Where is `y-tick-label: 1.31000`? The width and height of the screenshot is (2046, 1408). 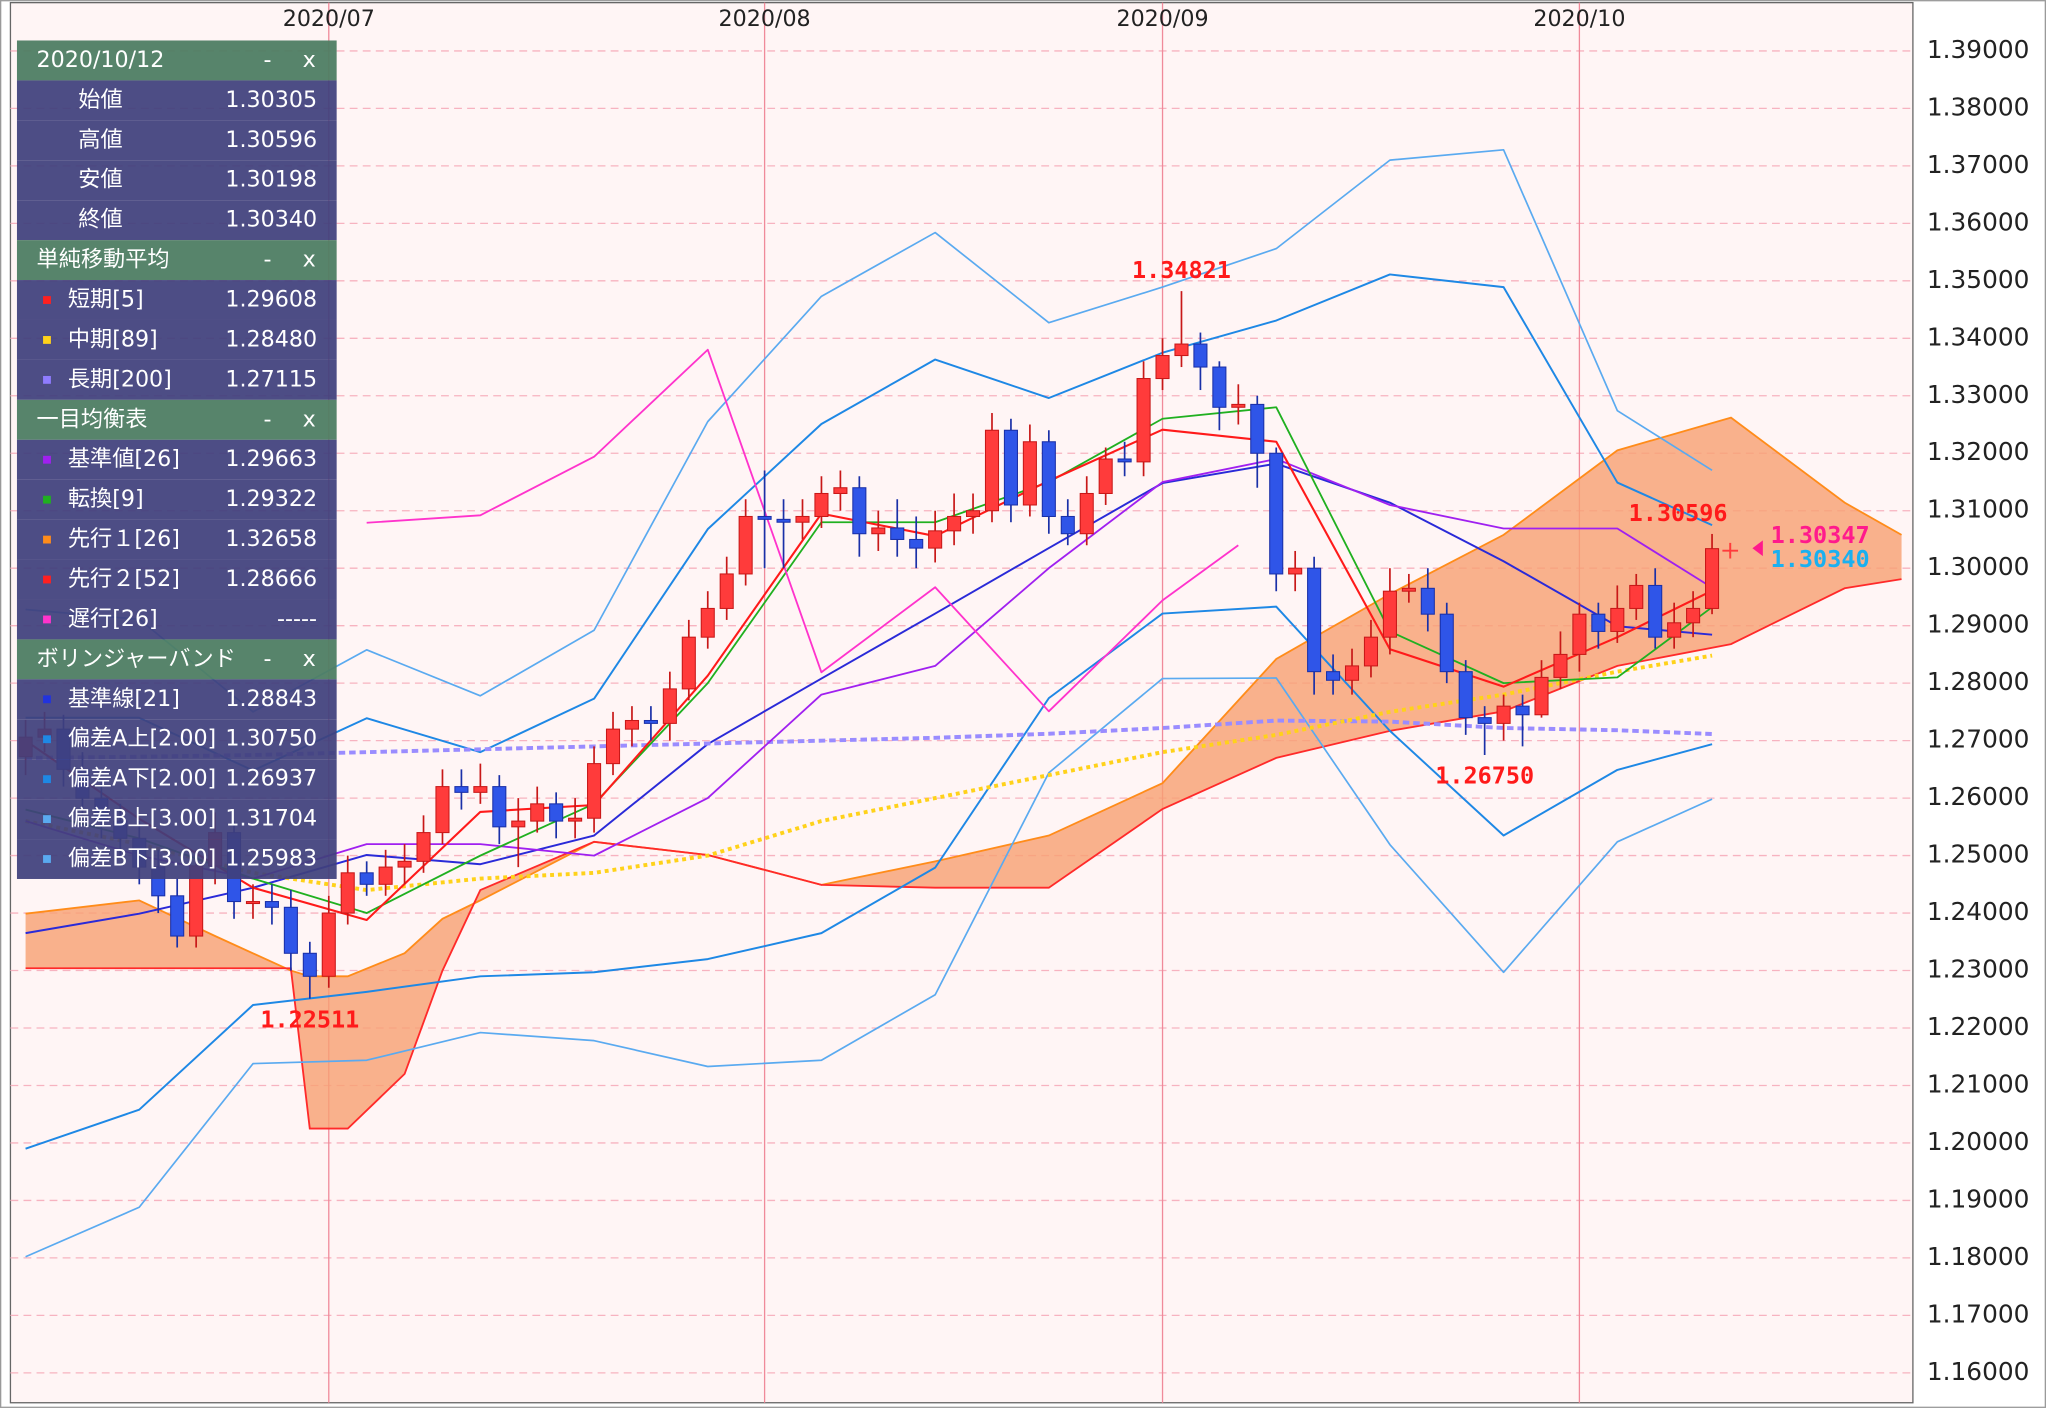
y-tick-label: 1.31000 is located at coordinates (1978, 509).